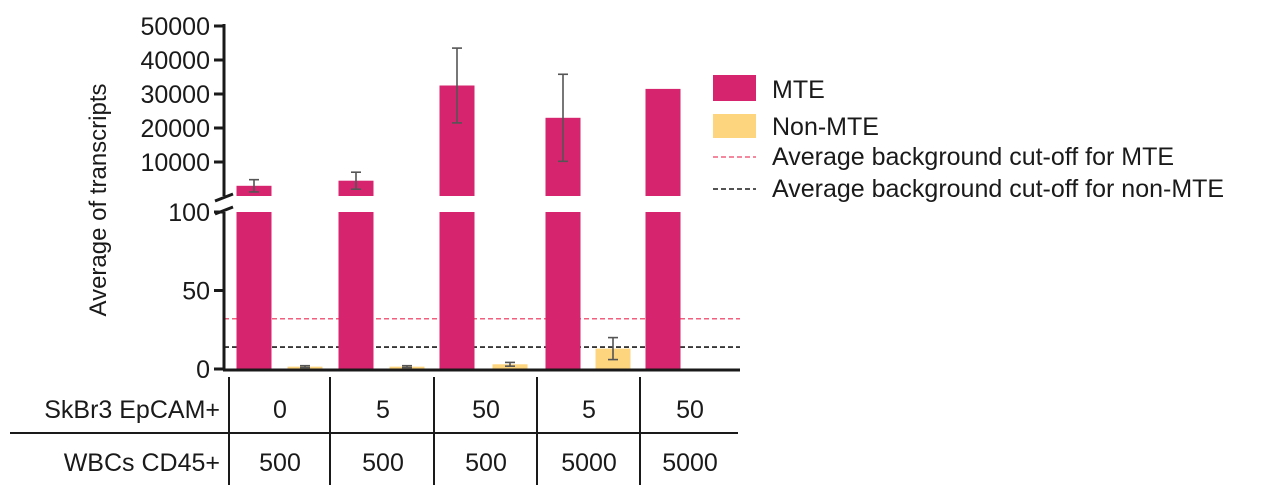 The image size is (1278, 485). What do you see at coordinates (175, 61) in the screenshot?
I see `y-tick-label: 40000` at bounding box center [175, 61].